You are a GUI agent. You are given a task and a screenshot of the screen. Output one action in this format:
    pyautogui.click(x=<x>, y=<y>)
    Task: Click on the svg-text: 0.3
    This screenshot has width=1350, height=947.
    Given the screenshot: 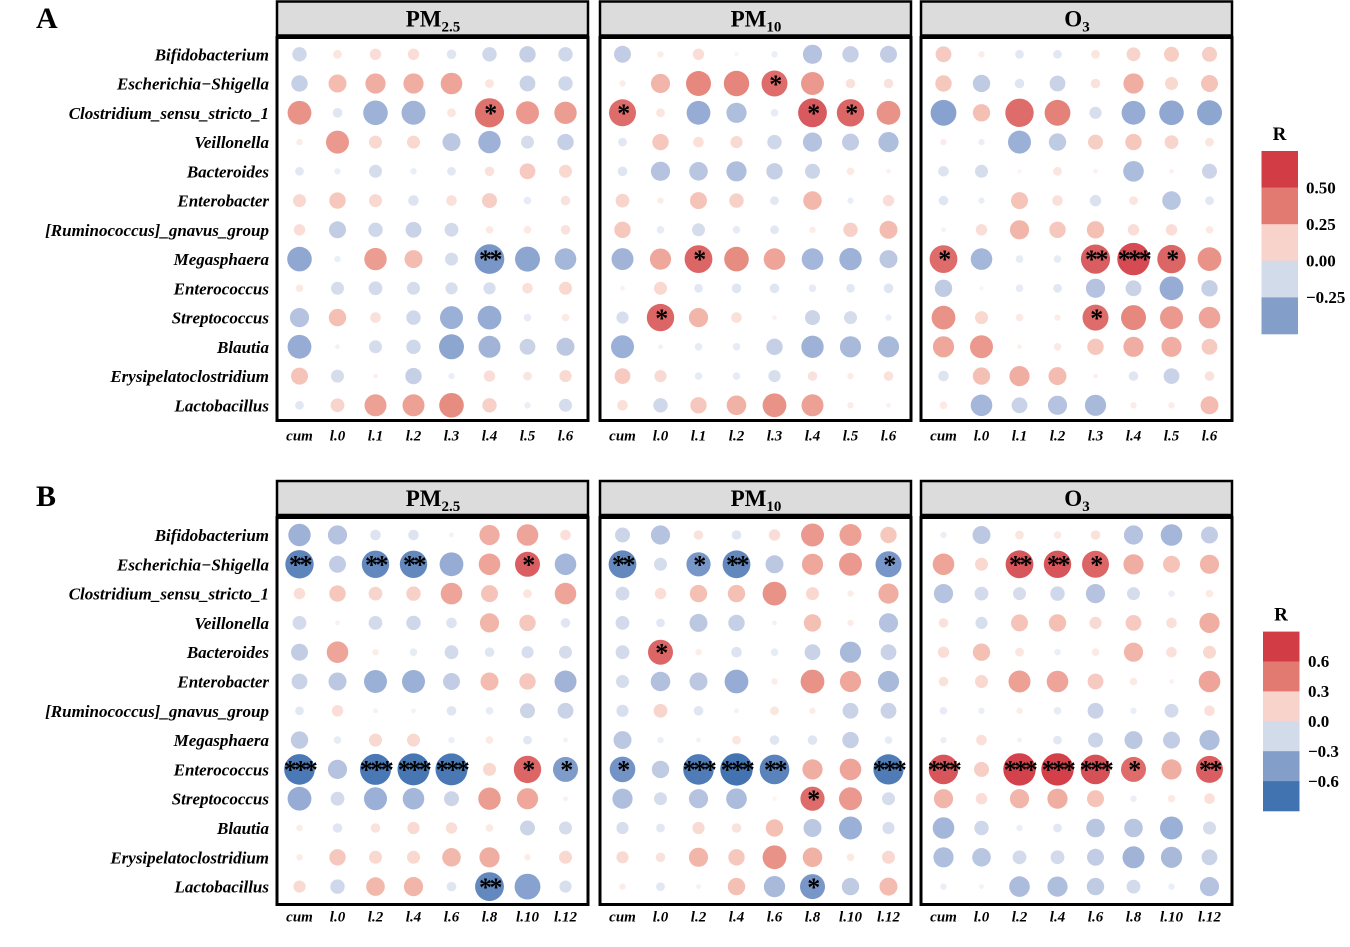 What is the action you would take?
    pyautogui.click(x=1318, y=691)
    